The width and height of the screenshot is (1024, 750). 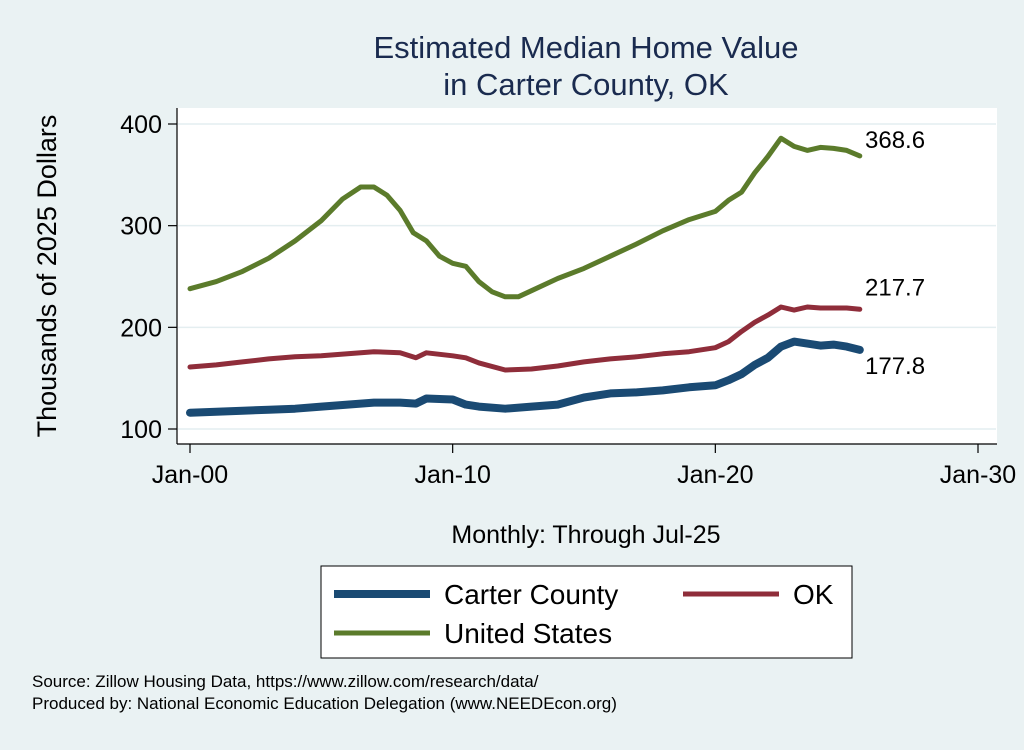 I want to click on y-tick-label: 400, so click(x=141, y=125).